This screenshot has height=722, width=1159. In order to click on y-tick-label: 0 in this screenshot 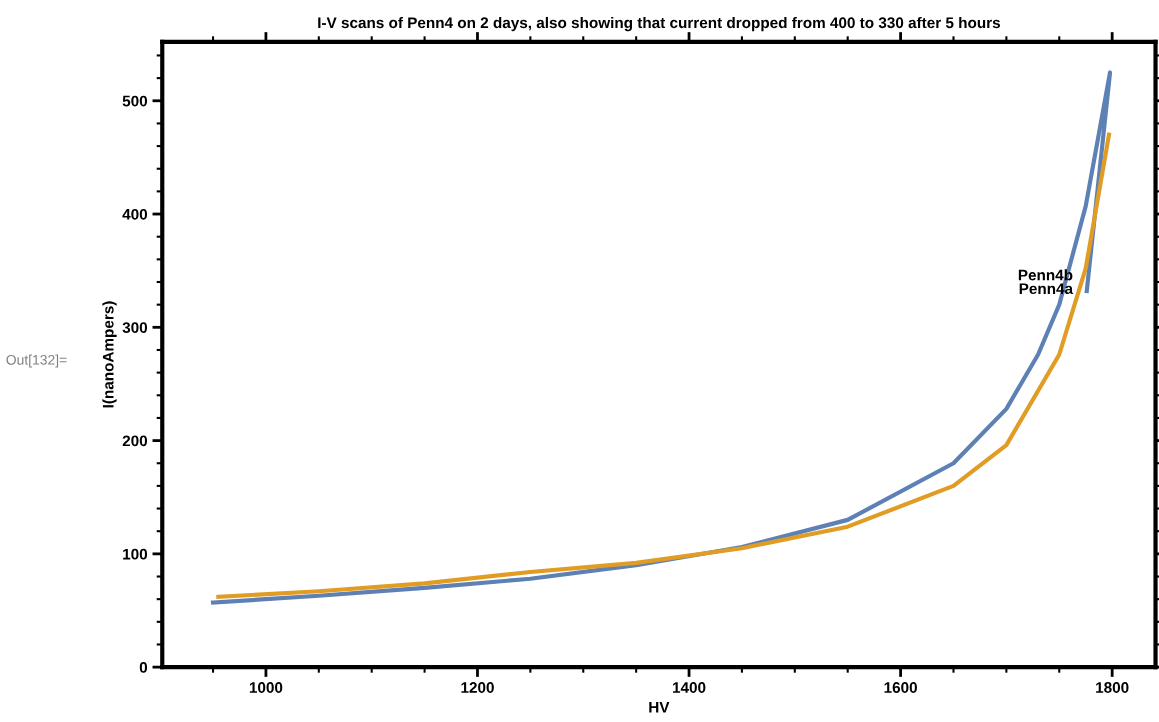, I will do `click(143, 667)`.